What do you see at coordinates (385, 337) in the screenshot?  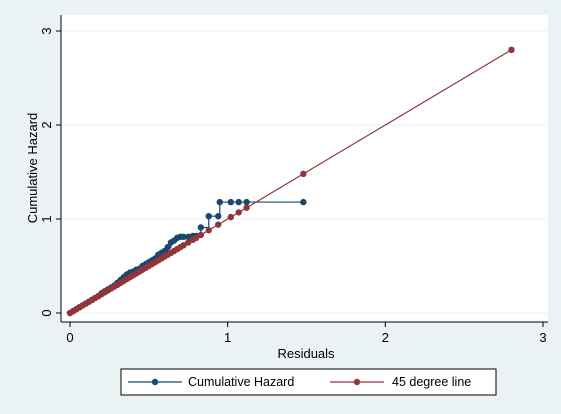 I see `x-tick-label: 2` at bounding box center [385, 337].